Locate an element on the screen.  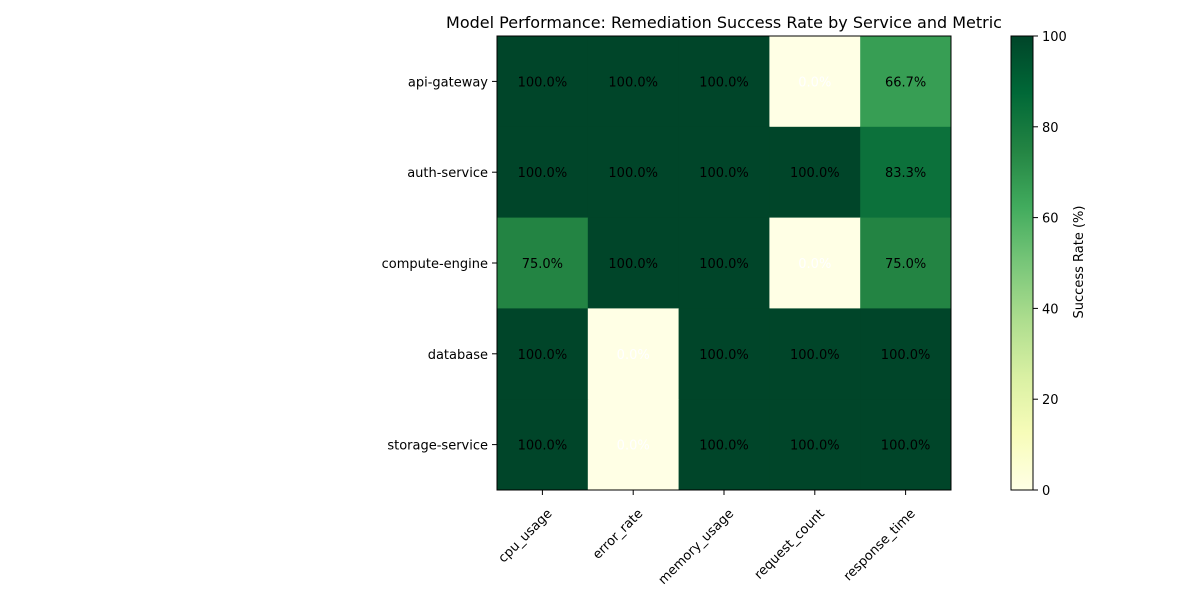
colorbar-tick-label: 80 is located at coordinates (1050, 128).